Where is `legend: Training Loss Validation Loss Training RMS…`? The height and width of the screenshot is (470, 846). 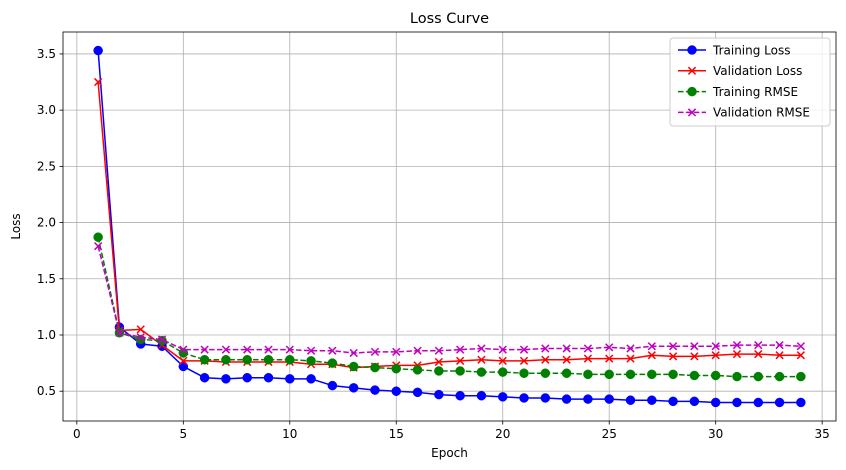 legend: Training Loss Validation Loss Training RMS… is located at coordinates (750, 82).